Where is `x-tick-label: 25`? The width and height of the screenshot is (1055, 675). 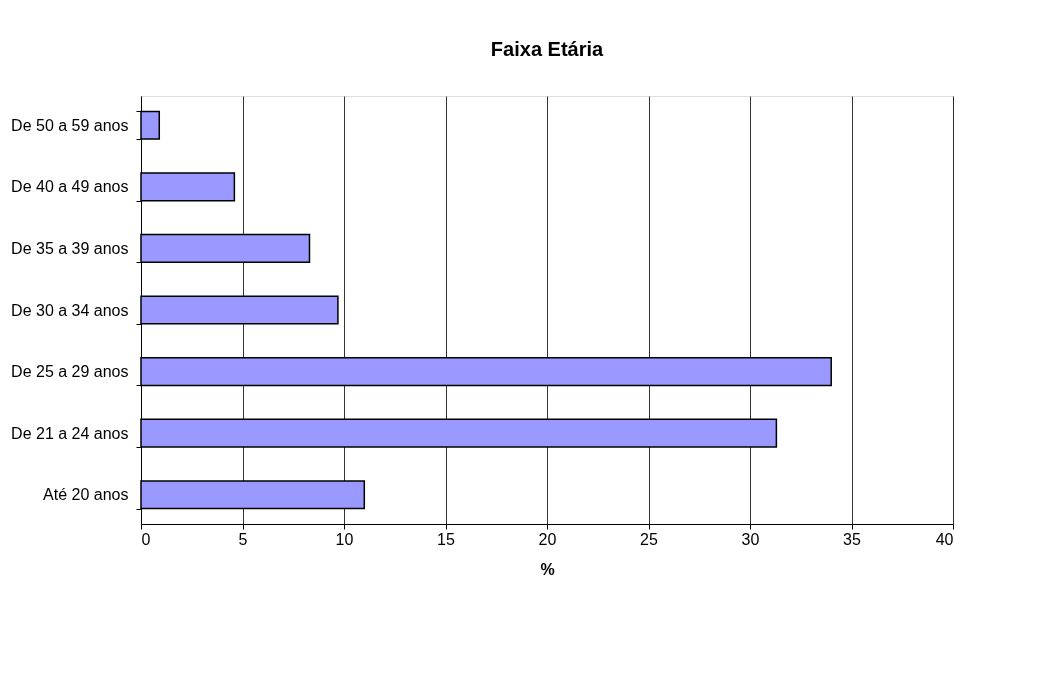 x-tick-label: 25 is located at coordinates (649, 539).